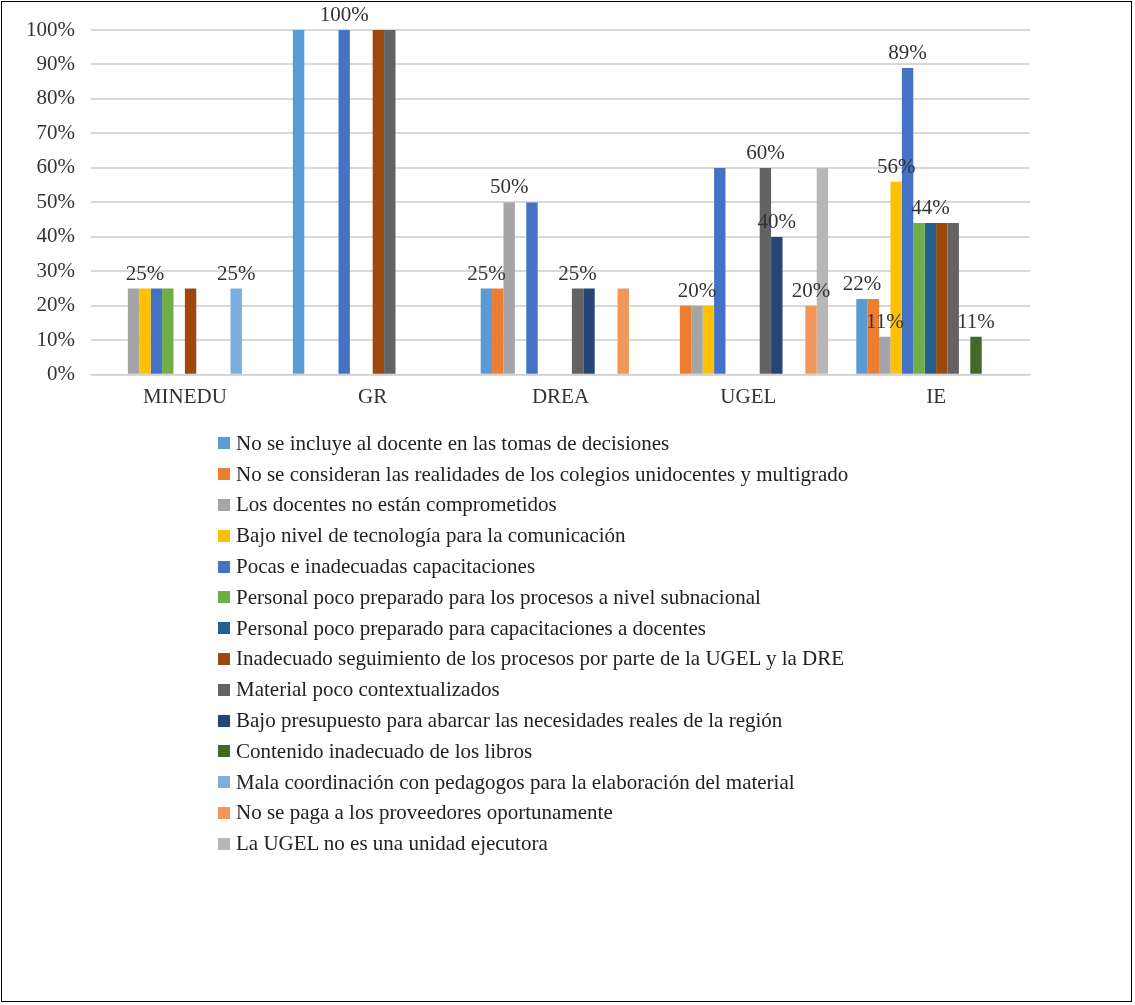 The height and width of the screenshot is (1005, 1135). What do you see at coordinates (373, 395) in the screenshot?
I see `x-tick-label: GR` at bounding box center [373, 395].